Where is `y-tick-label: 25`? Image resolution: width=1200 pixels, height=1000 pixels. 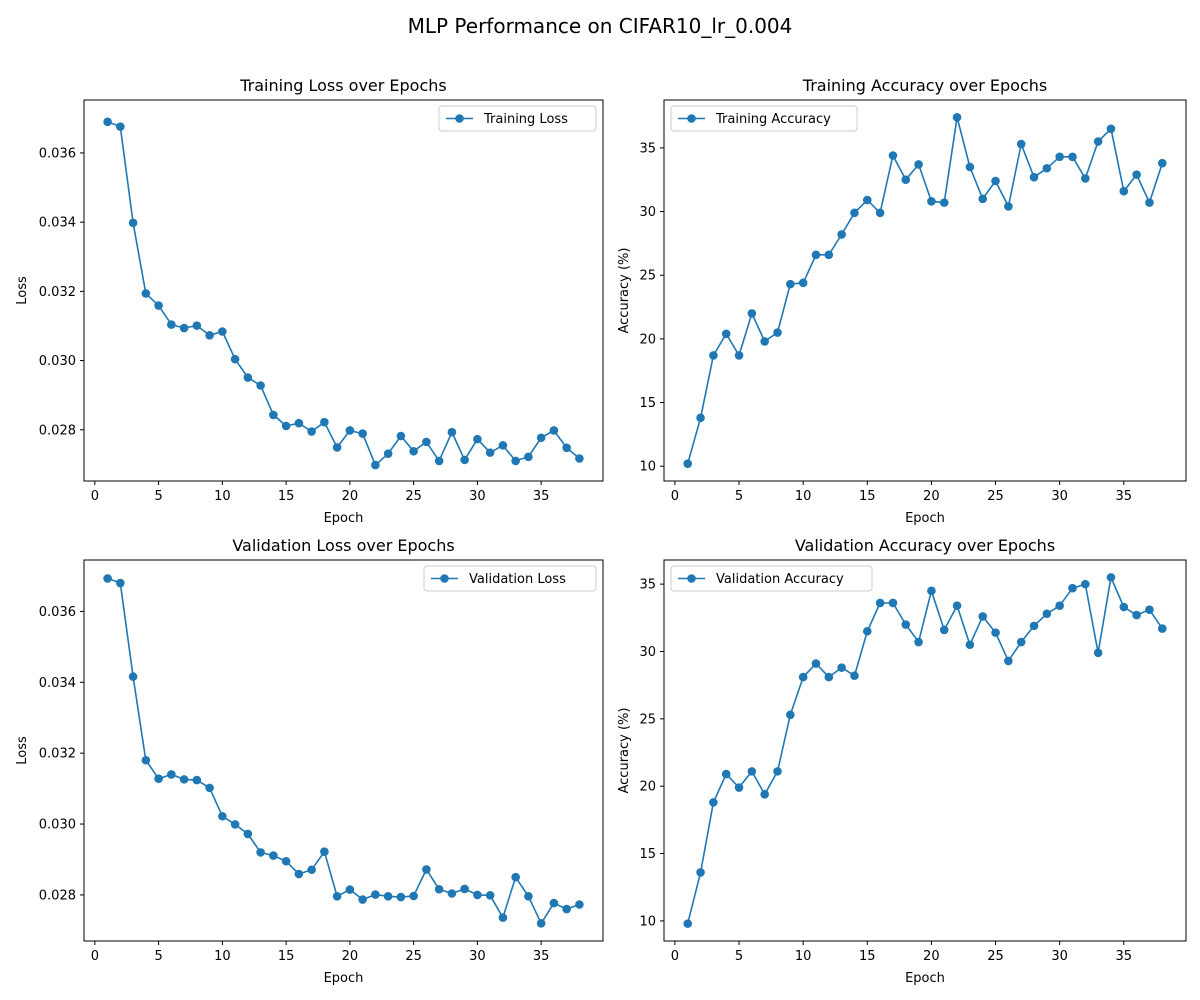 y-tick-label: 25 is located at coordinates (647, 276).